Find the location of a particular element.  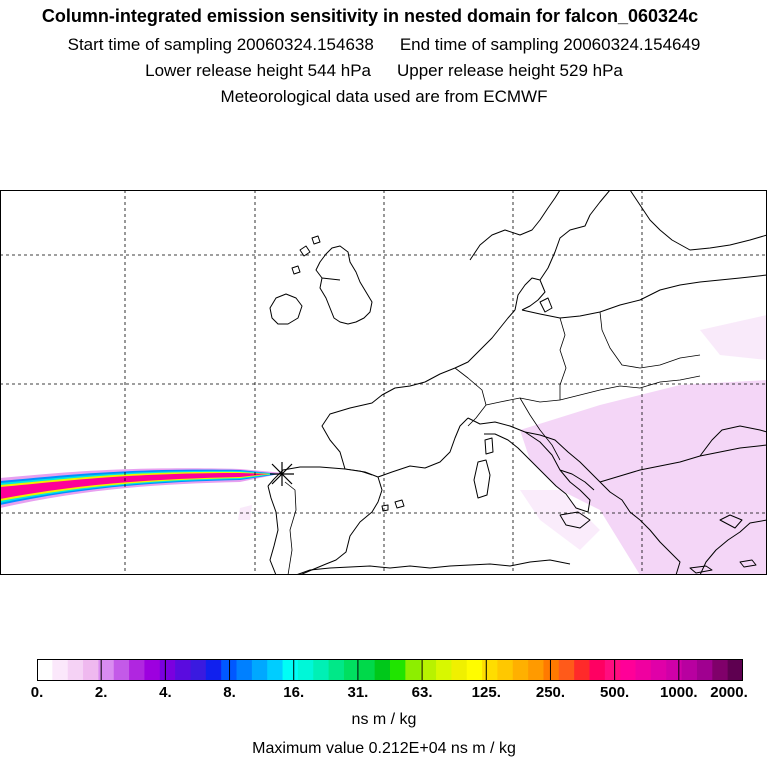

colorbar-tick-label: 63. is located at coordinates (422, 692).